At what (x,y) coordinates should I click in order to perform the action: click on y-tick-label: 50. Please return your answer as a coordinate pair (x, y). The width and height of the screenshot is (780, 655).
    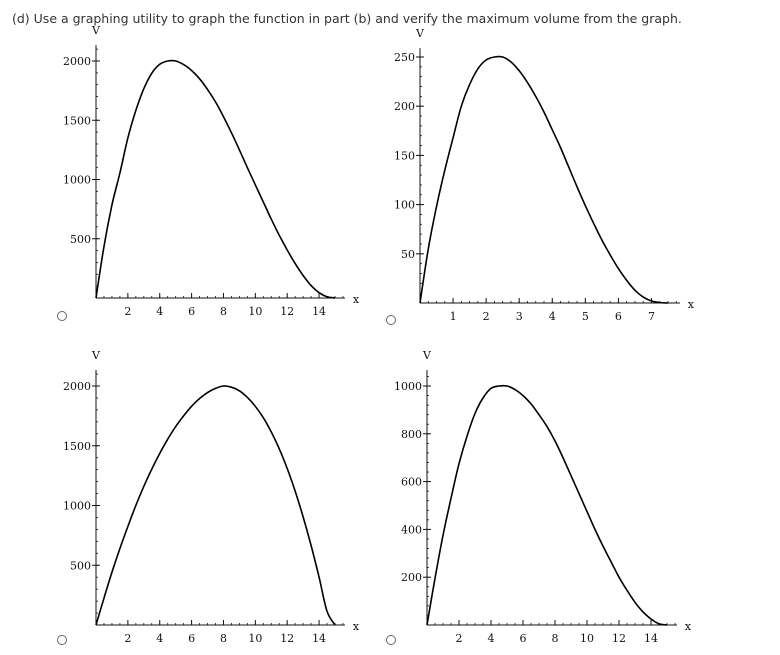
    Looking at the image, I should click on (408, 254).